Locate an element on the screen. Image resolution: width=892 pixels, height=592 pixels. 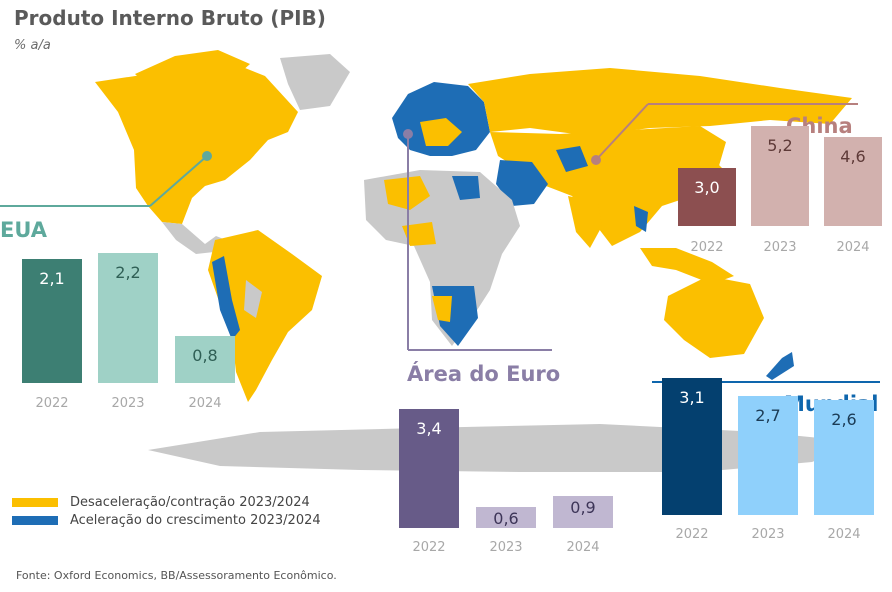
legend-item-acceleration: Aceleração do crescimento 2023/2024 is located at coordinates (166, 520).